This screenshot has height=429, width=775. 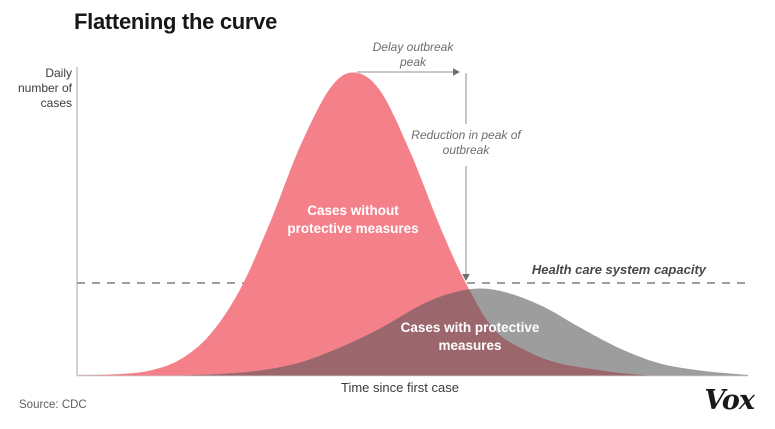 What do you see at coordinates (176, 21) in the screenshot?
I see `chart-title: Flattening the curve` at bounding box center [176, 21].